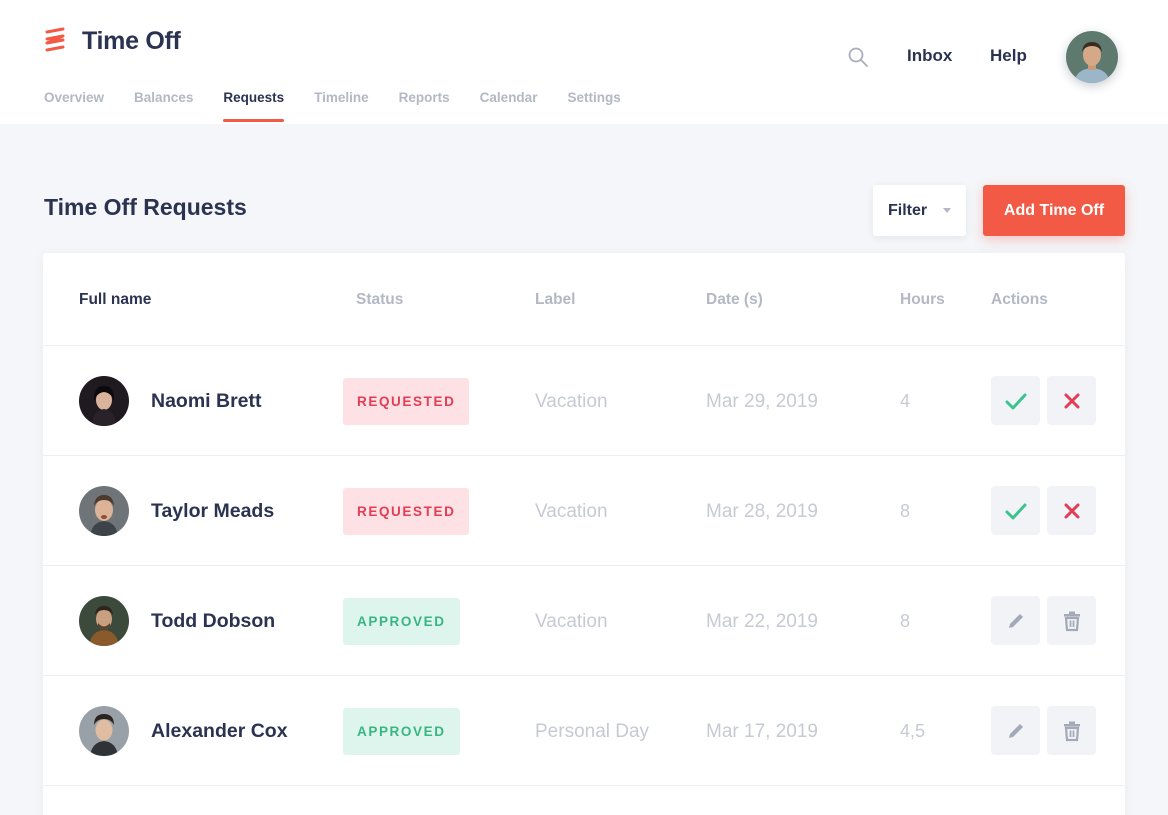  Describe the element at coordinates (206, 401) in the screenshot. I see `row-full-name: Naomi Brett` at that location.